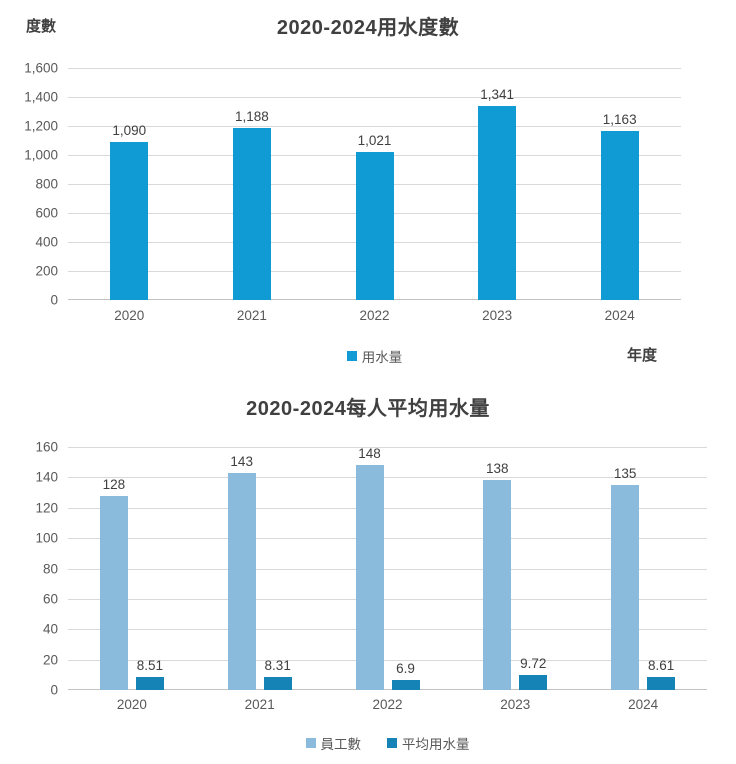 This screenshot has height=764, width=736. Describe the element at coordinates (369, 454) in the screenshot. I see `bar-value-label: 148` at that location.